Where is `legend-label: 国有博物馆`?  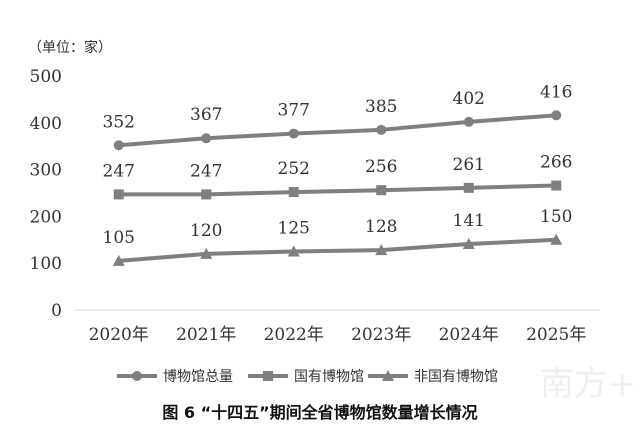
legend-label: 国有博物馆 is located at coordinates (329, 376).